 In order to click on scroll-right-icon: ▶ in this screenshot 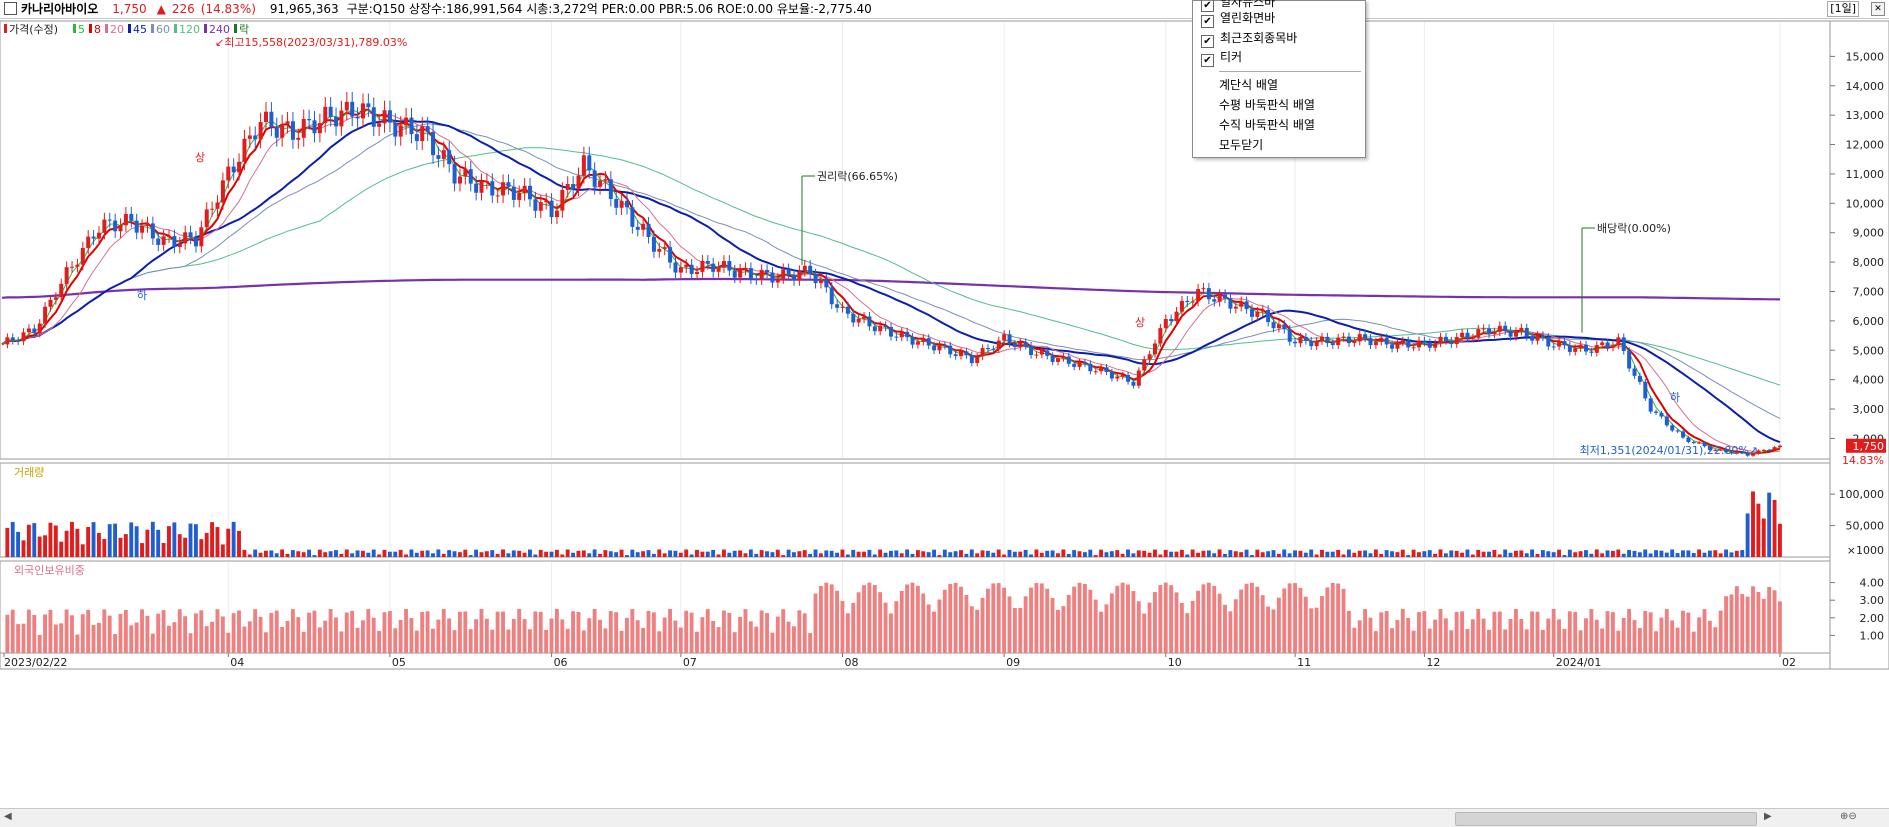, I will do `click(1768, 816)`.